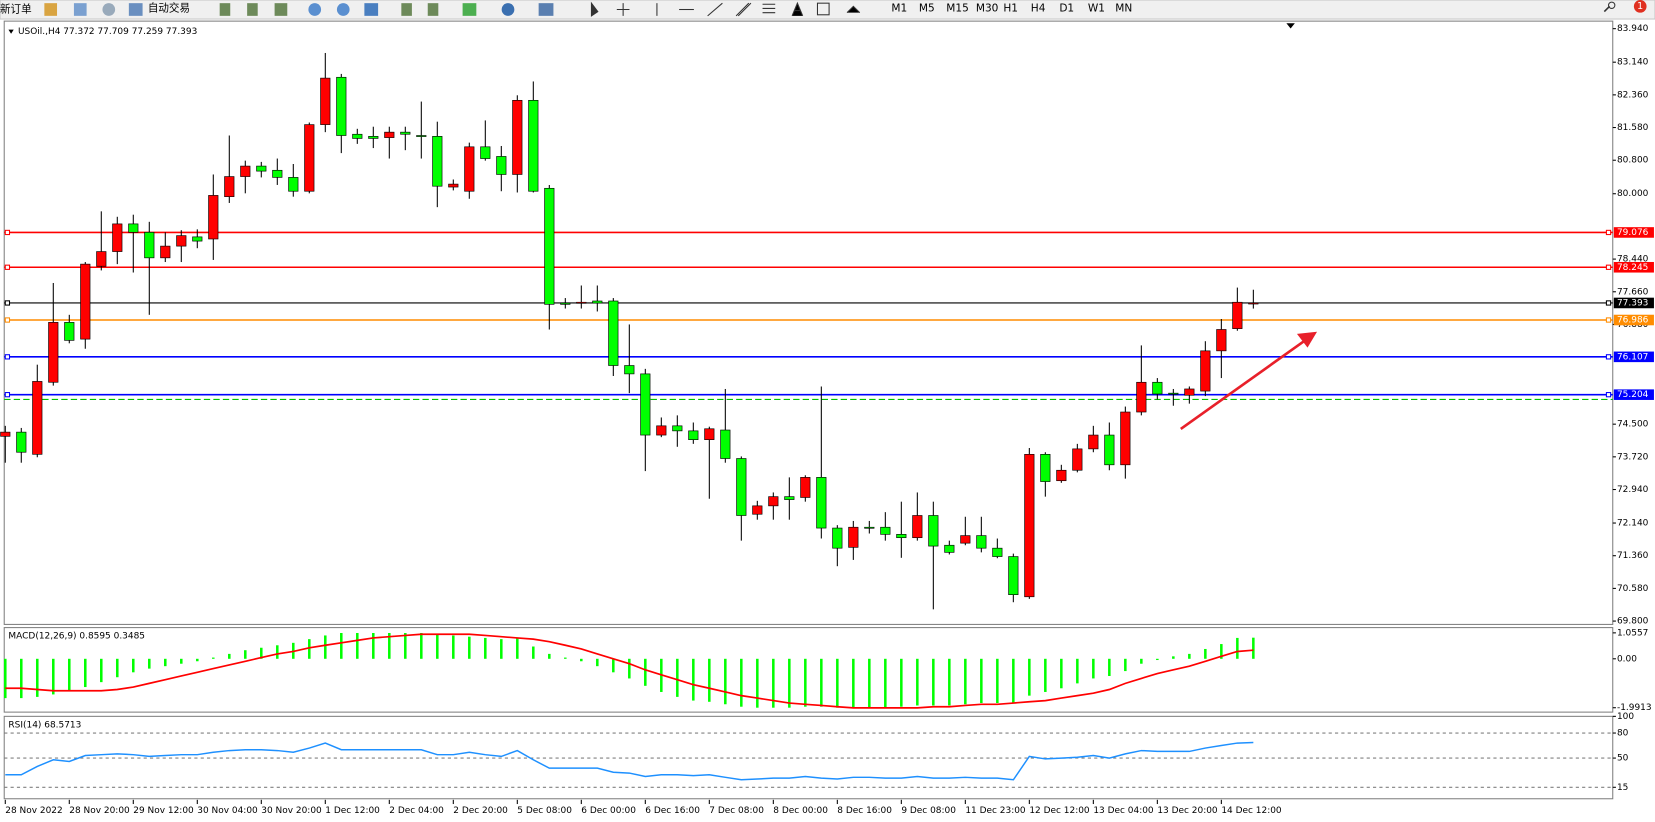 The height and width of the screenshot is (822, 1655). I want to click on x-tick-label: 7 Dec 08:00, so click(736, 811).